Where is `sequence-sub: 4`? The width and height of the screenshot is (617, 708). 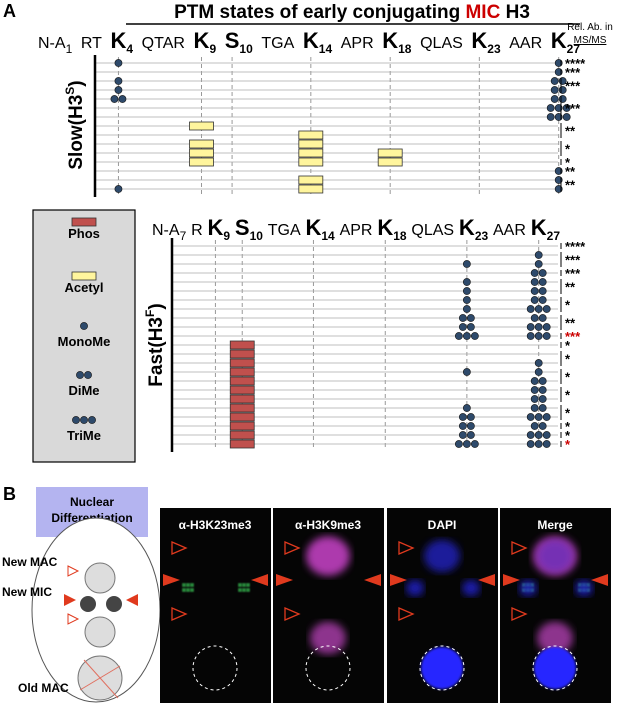
sequence-sub: 4 is located at coordinates (129, 49).